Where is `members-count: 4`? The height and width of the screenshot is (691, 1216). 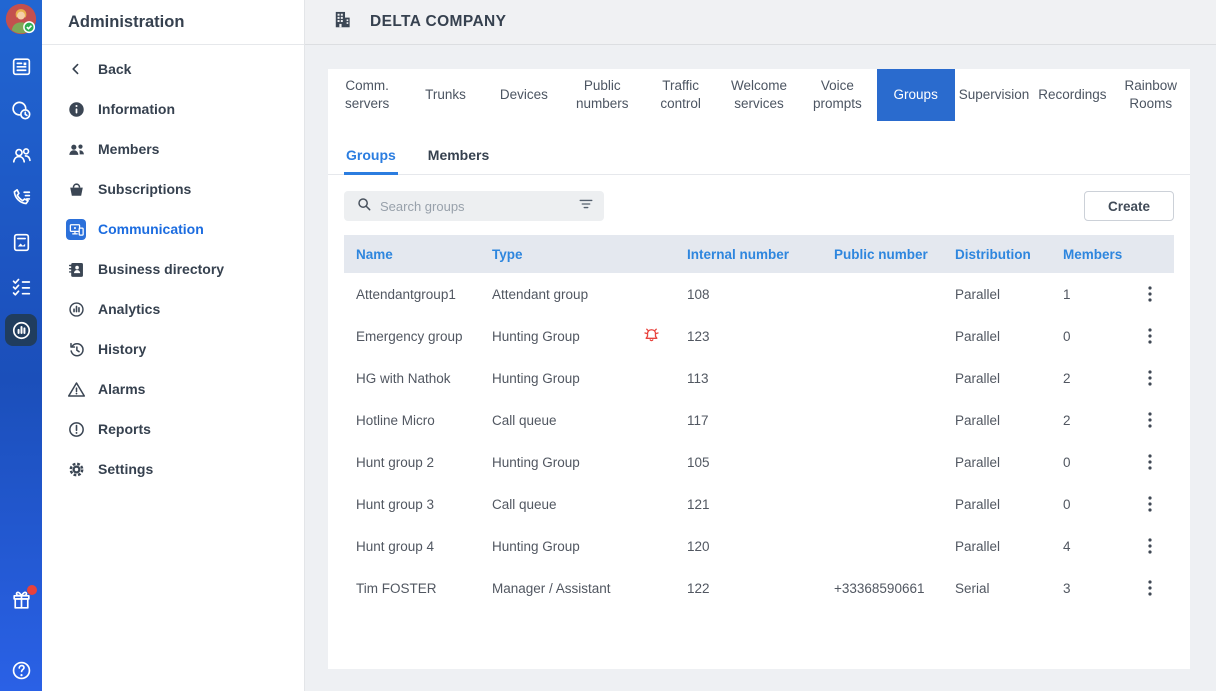 members-count: 4 is located at coordinates (1067, 546).